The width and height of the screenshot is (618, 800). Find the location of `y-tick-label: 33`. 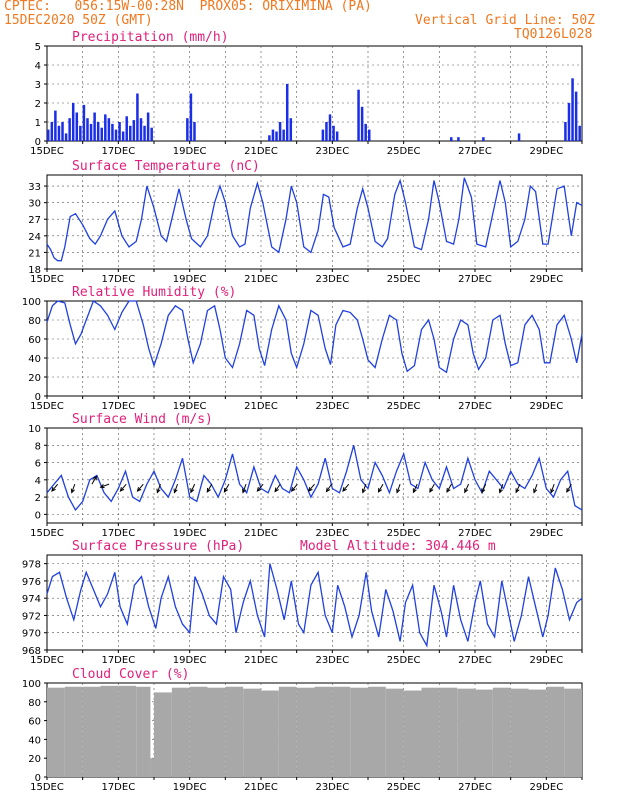

y-tick-label: 33 is located at coordinates (34, 187).